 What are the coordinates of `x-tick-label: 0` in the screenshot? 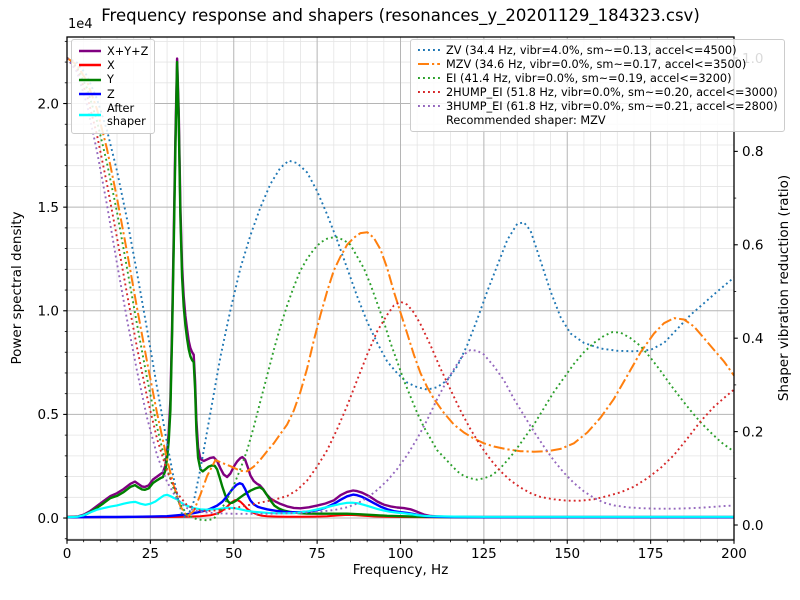 It's located at (67, 554).